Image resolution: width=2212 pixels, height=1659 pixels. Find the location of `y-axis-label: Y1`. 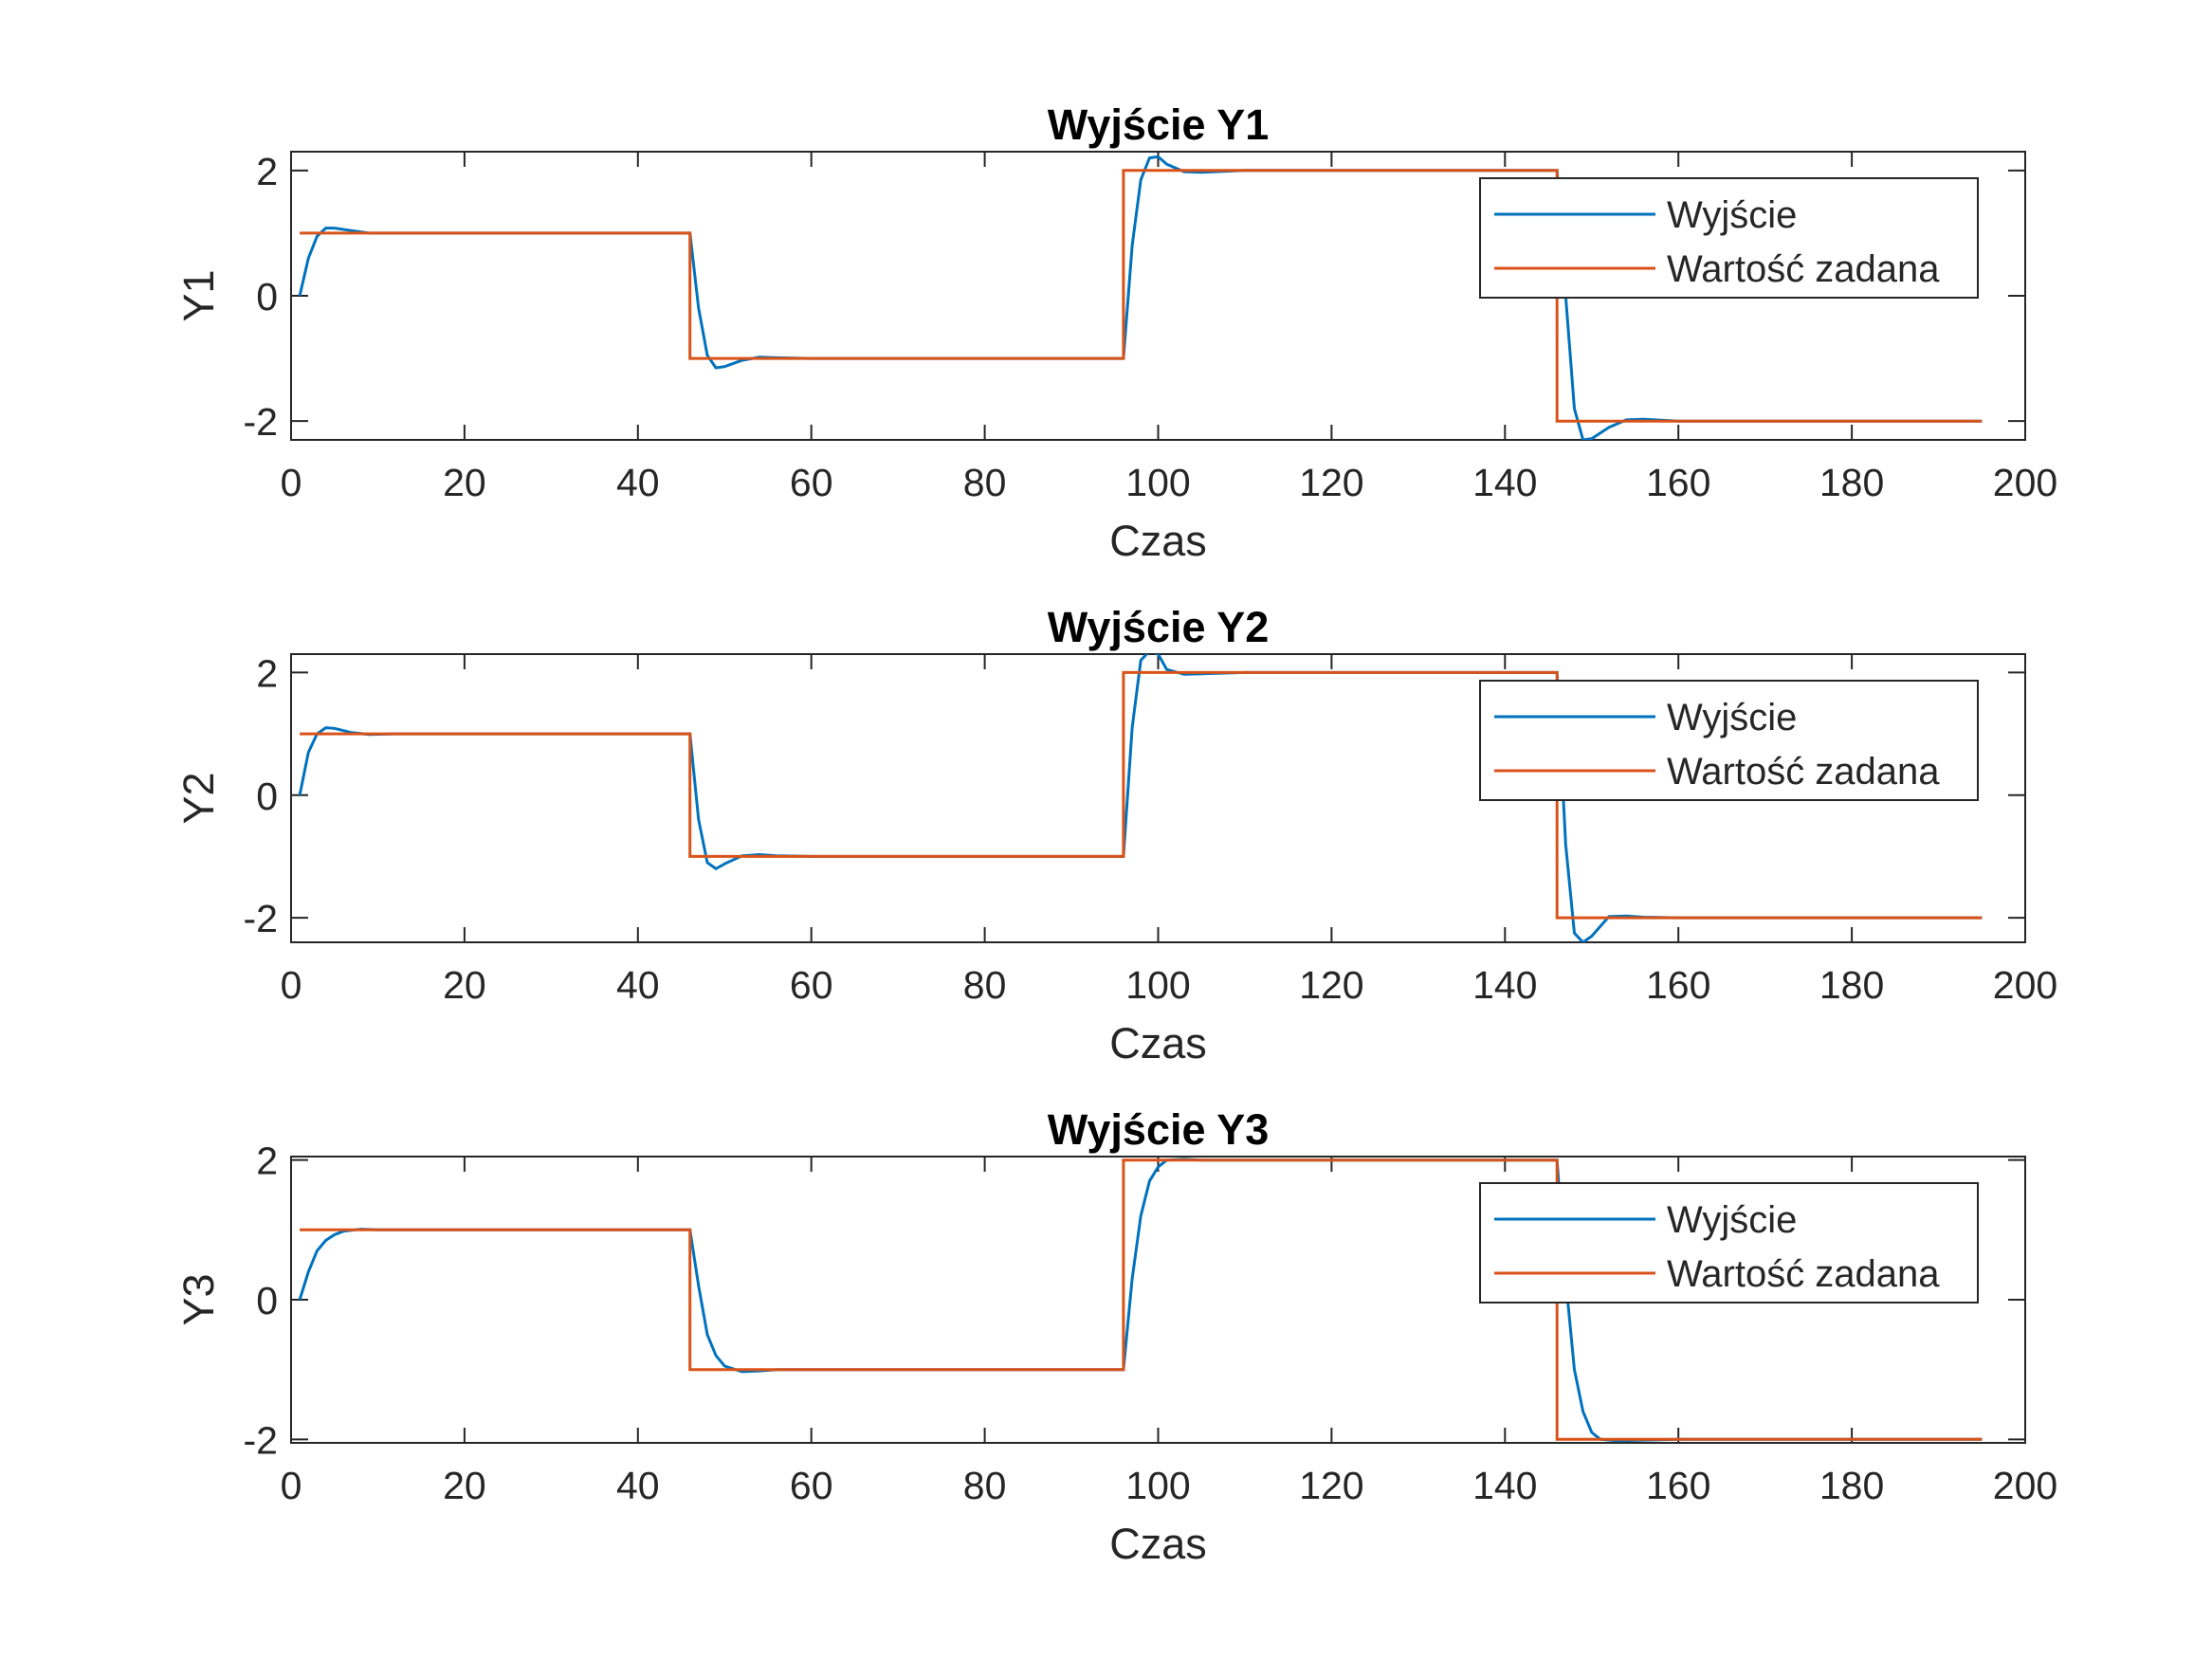

y-axis-label: Y1 is located at coordinates (198, 295).